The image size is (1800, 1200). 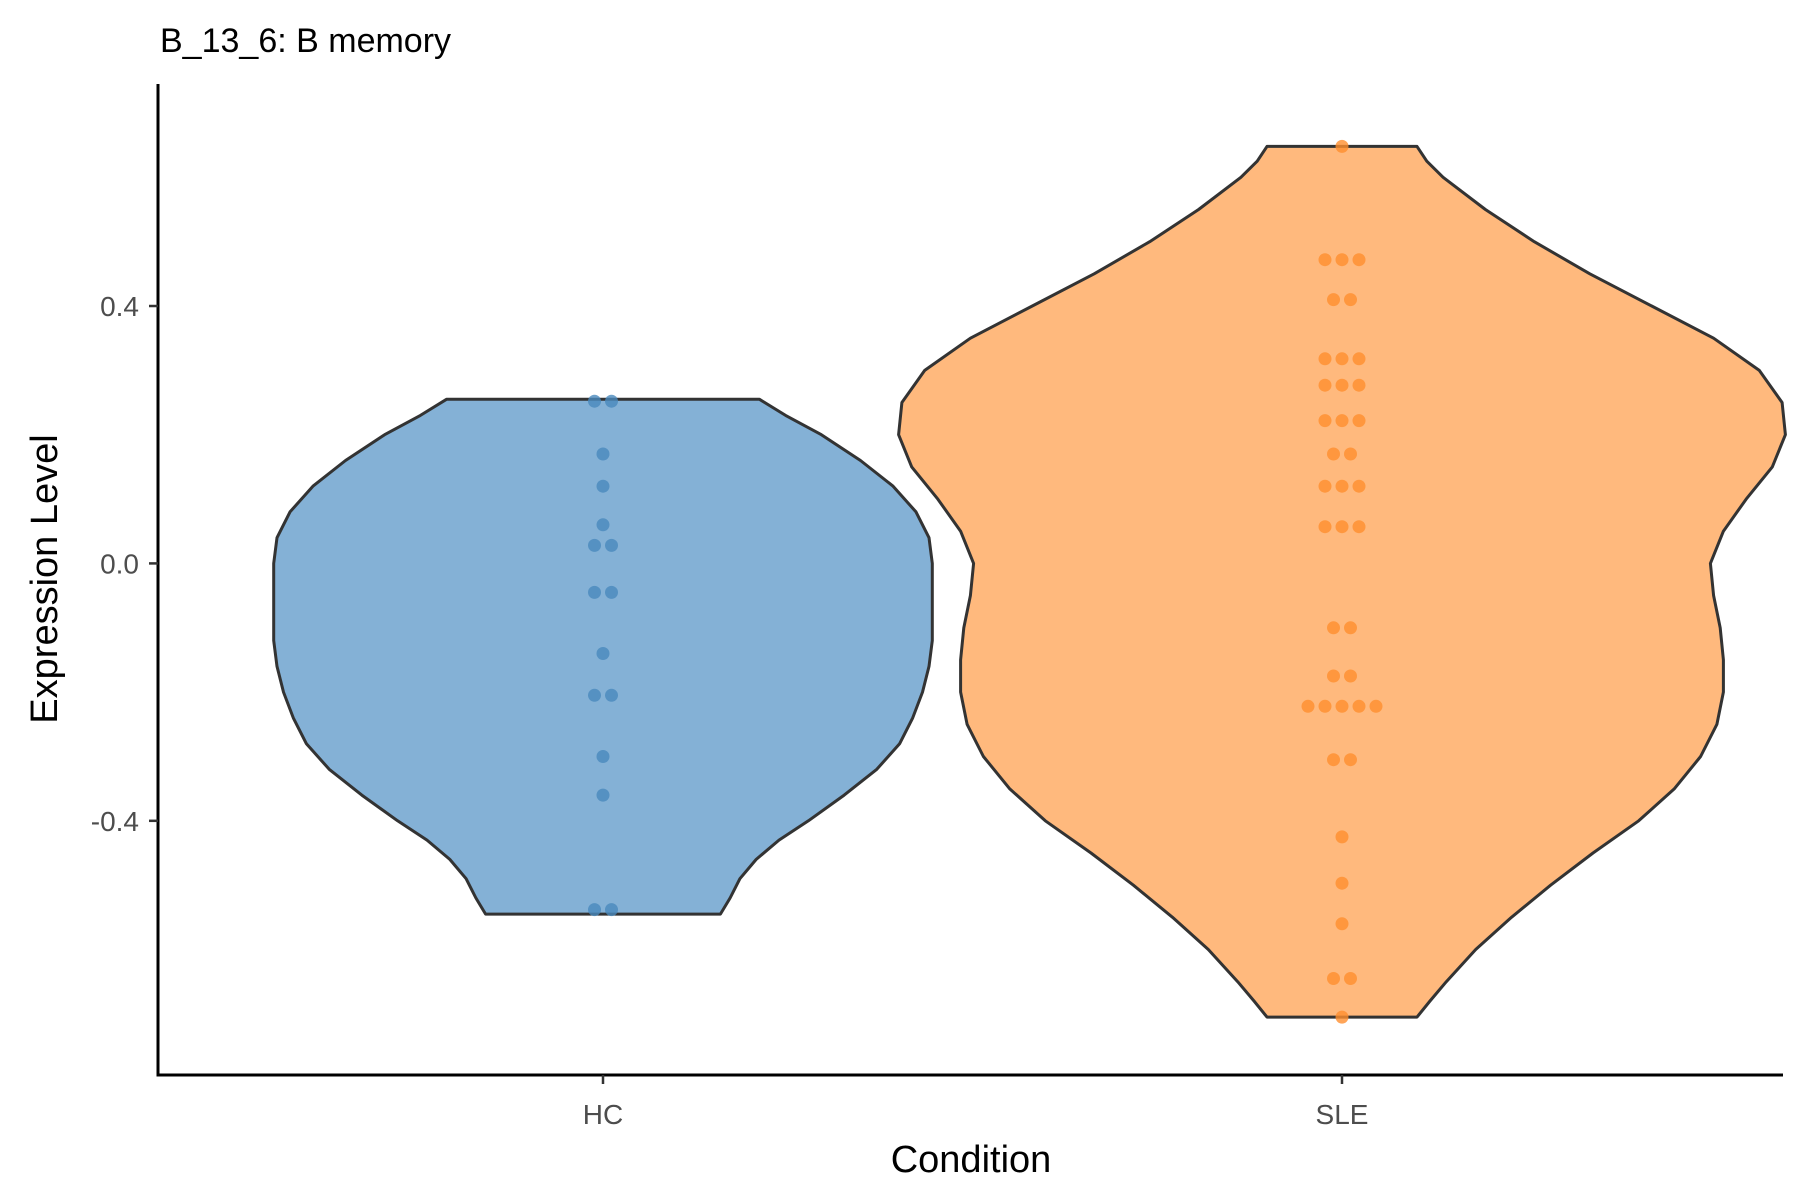 I want to click on y-tick-label: -0.4, so click(x=115, y=821).